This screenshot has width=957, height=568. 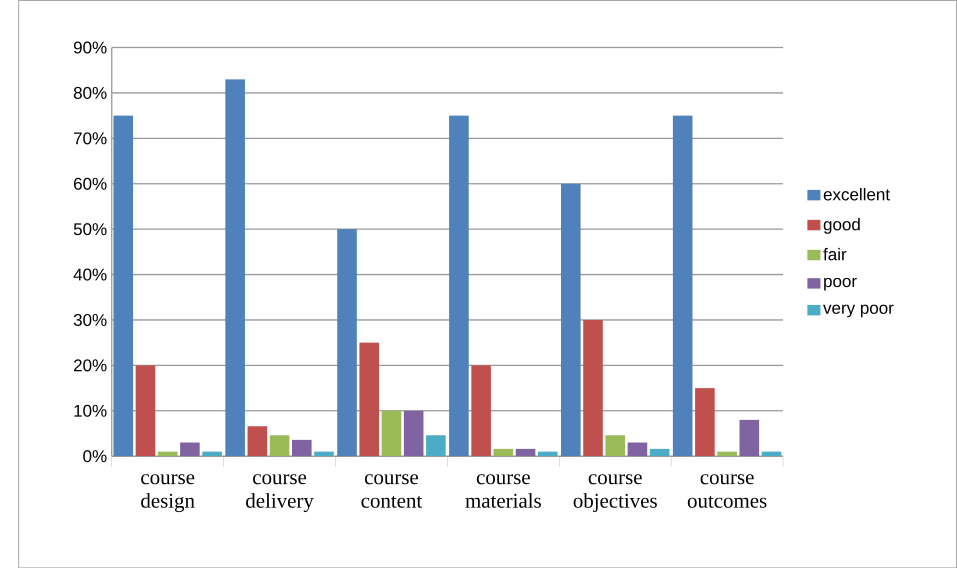 I want to click on y-tick-label: 20%, so click(x=90, y=365).